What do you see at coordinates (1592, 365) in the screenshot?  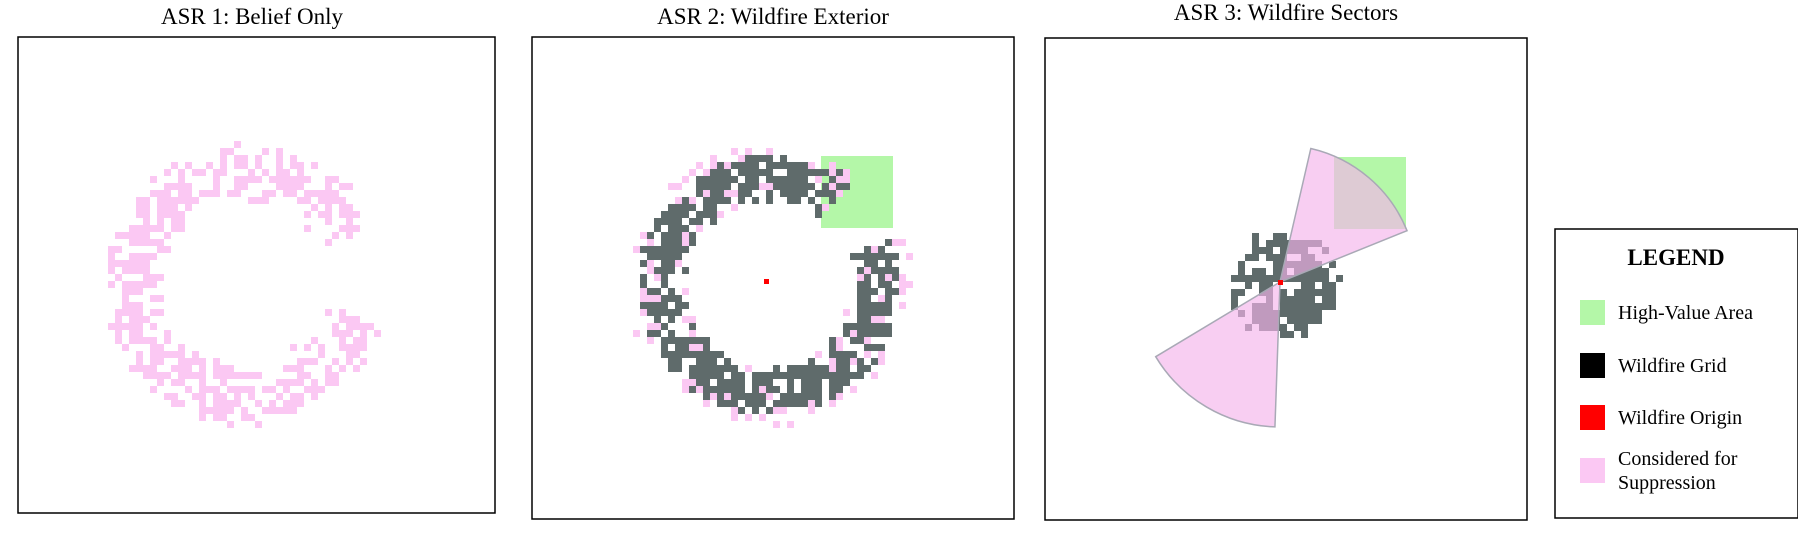 I see `legend-swatch` at bounding box center [1592, 365].